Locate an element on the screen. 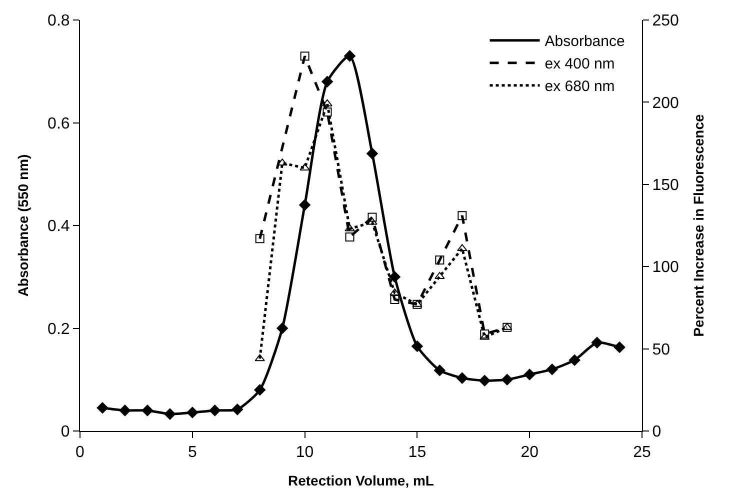  legend-label: ex 680 nm is located at coordinates (579, 87).